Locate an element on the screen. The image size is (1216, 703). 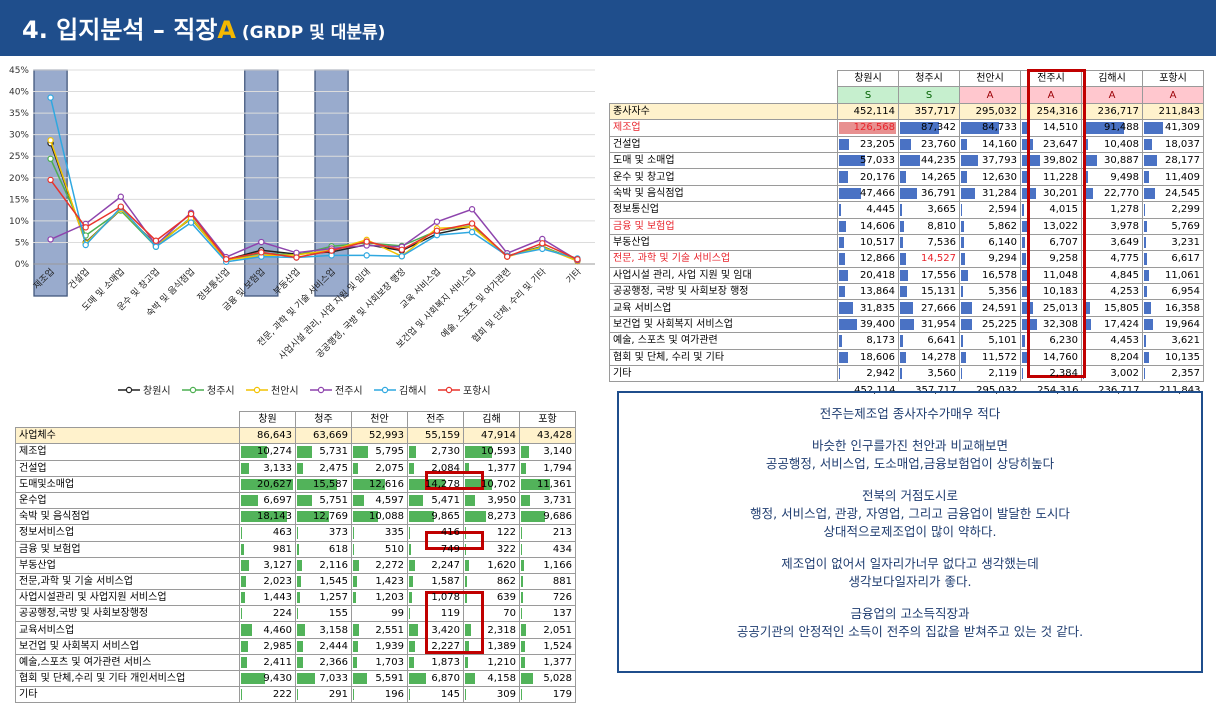
row-label: 사업시설관리 및 사업지원 서비스업 is located at coordinates (127, 598).